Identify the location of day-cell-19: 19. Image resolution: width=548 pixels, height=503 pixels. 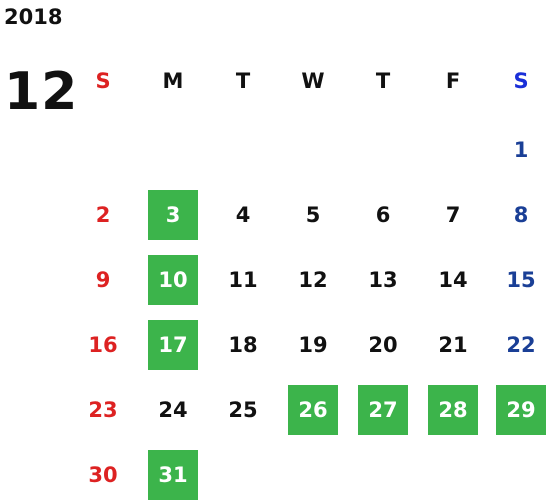
(313, 345).